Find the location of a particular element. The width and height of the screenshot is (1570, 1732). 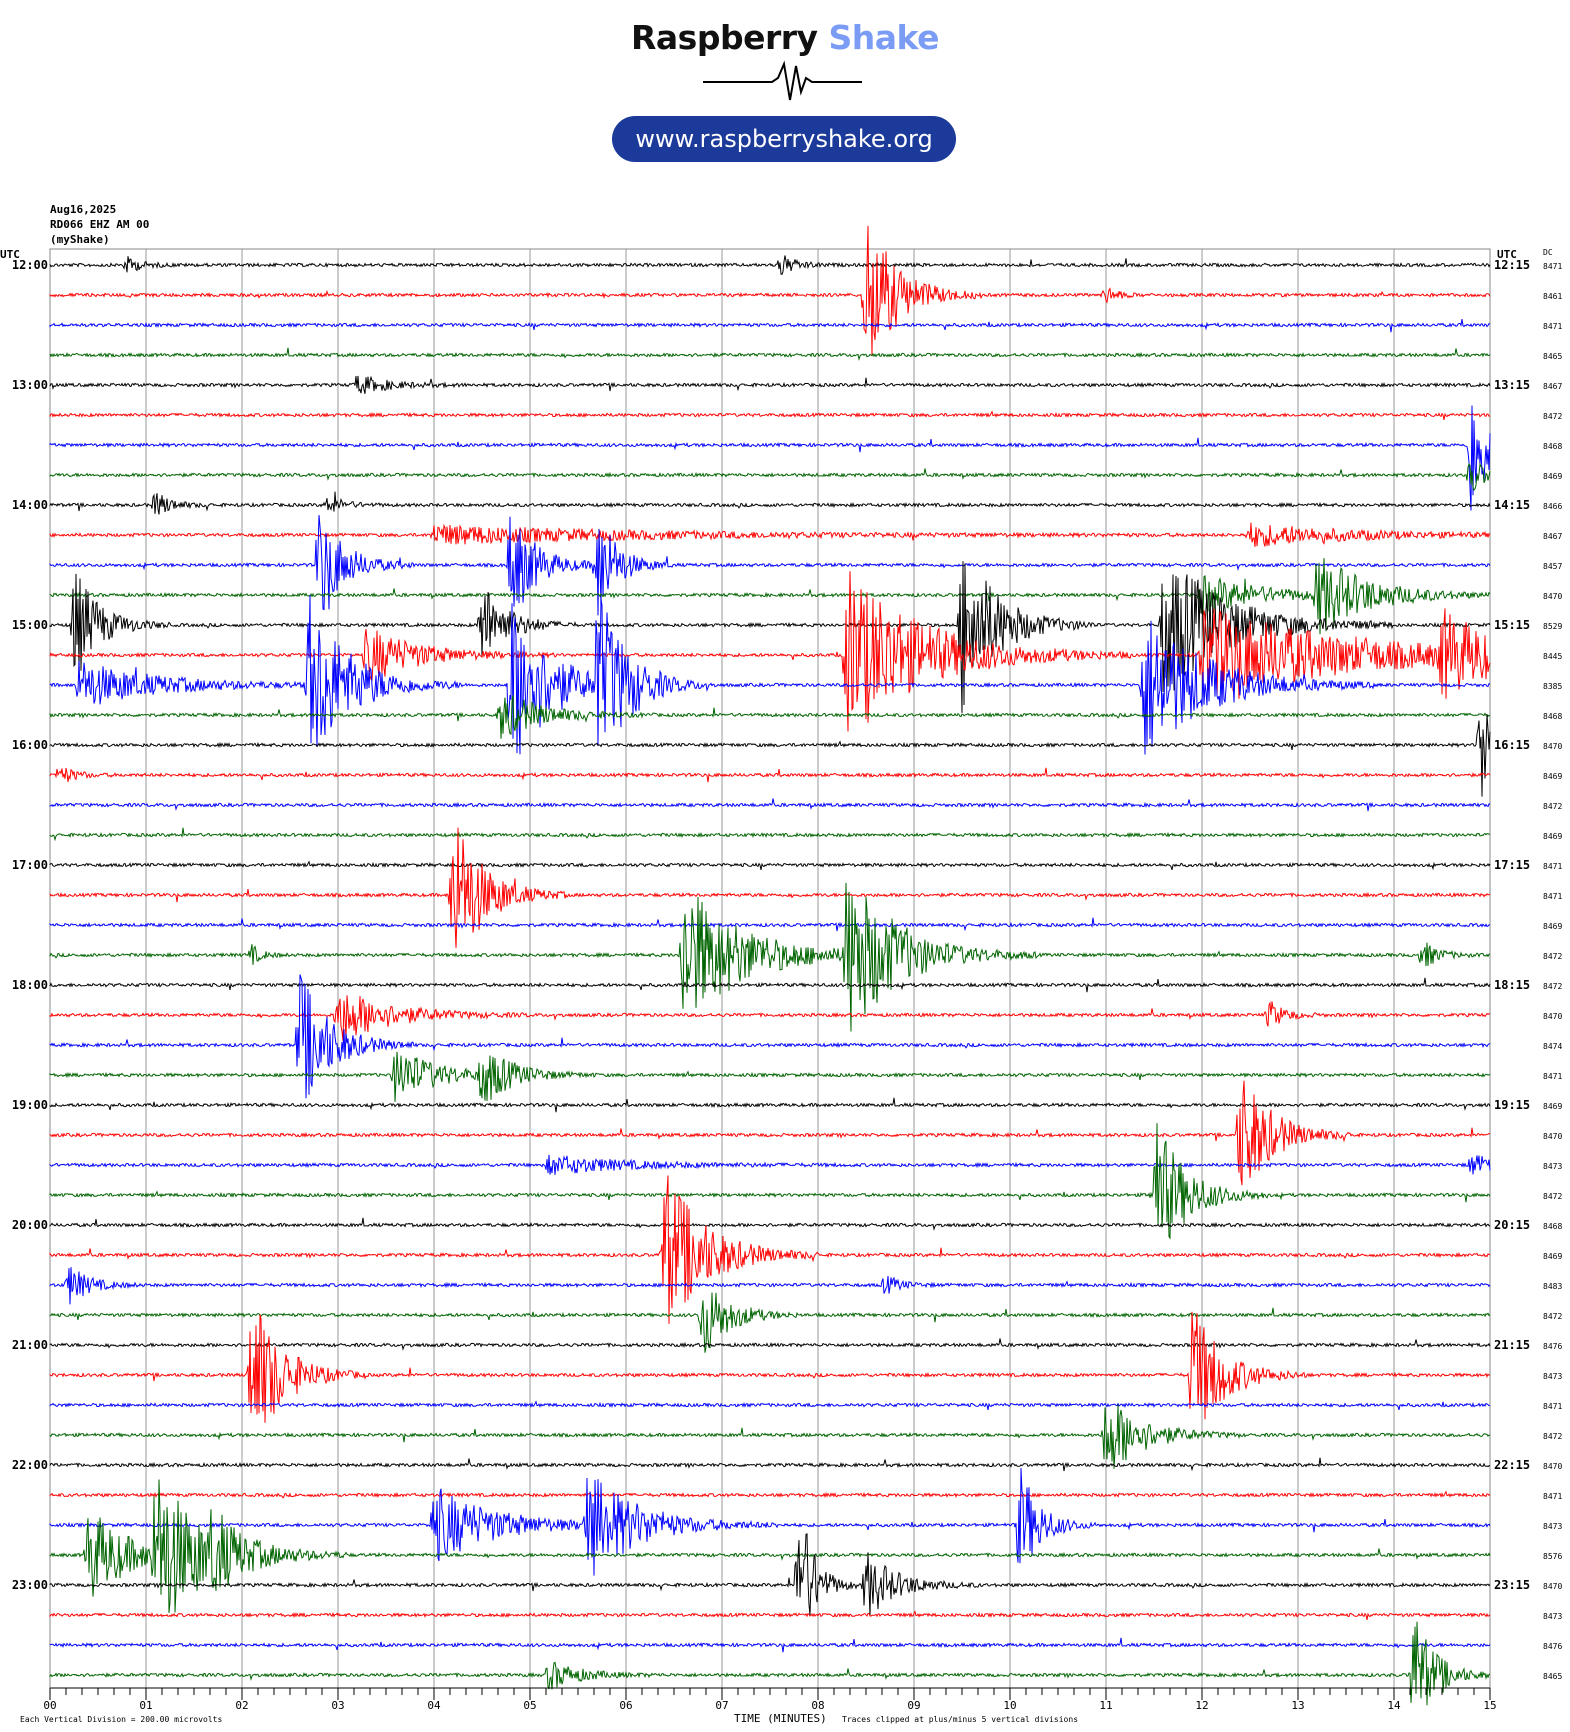

right-utc-label: UTC is located at coordinates (1507, 254).